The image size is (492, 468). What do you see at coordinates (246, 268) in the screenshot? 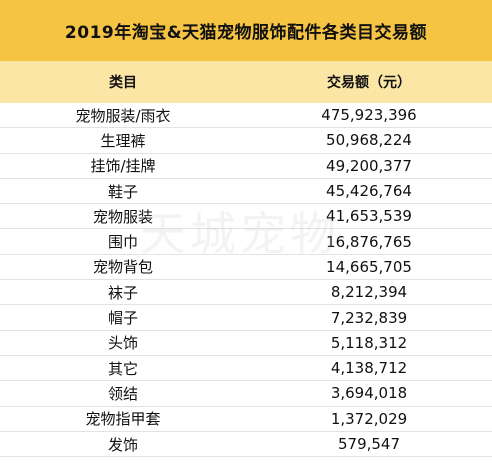
I see `table-row: 宠物背包 14,665,705` at bounding box center [246, 268].